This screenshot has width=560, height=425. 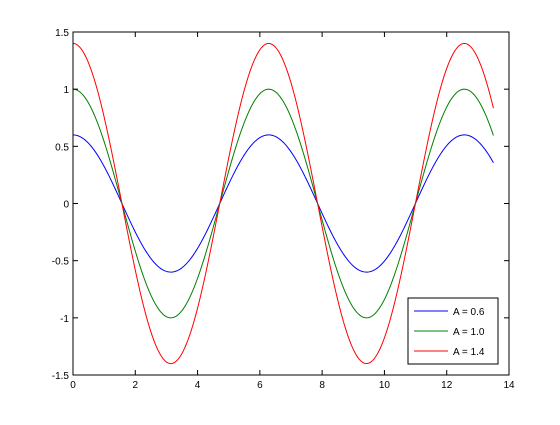 I want to click on y-tick-label: -1, so click(x=64, y=319).